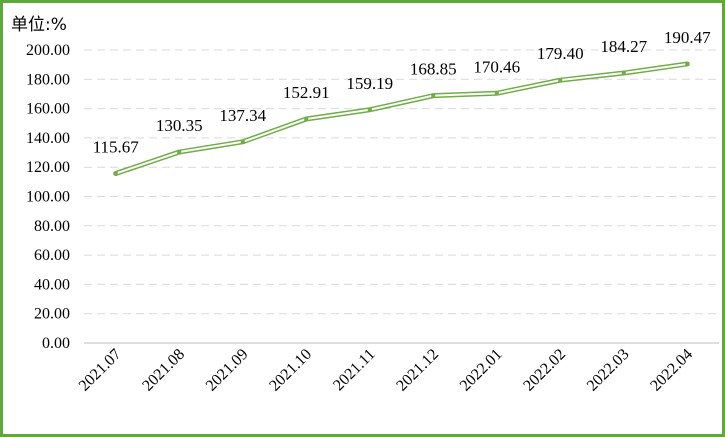 Image resolution: width=725 pixels, height=437 pixels. What do you see at coordinates (52, 226) in the screenshot?
I see `y-tick-label: 80.00` at bounding box center [52, 226].